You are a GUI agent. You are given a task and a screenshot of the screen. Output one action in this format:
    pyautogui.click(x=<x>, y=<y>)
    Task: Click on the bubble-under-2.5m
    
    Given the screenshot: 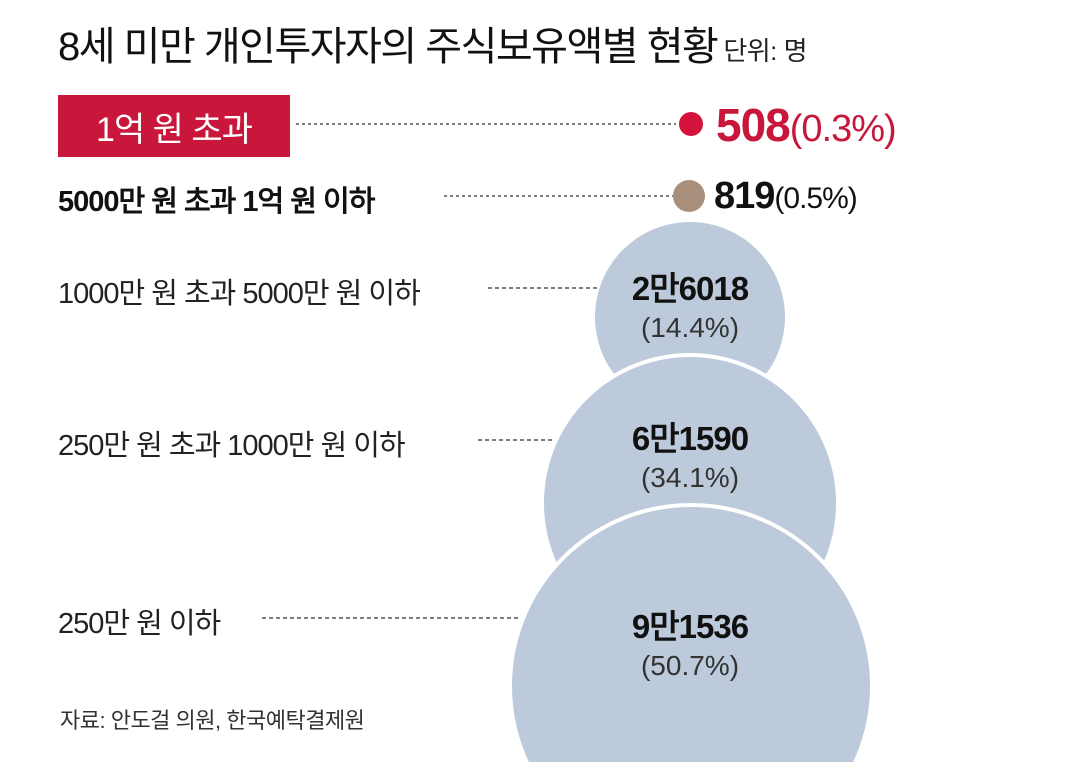 What is the action you would take?
    pyautogui.click(x=691, y=632)
    